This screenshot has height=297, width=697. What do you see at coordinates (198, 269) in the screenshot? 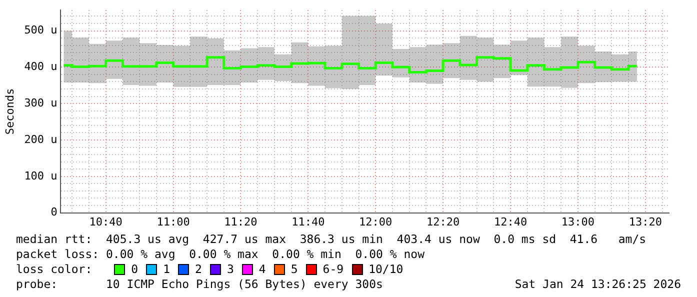
I see `legend-label: 2` at bounding box center [198, 269].